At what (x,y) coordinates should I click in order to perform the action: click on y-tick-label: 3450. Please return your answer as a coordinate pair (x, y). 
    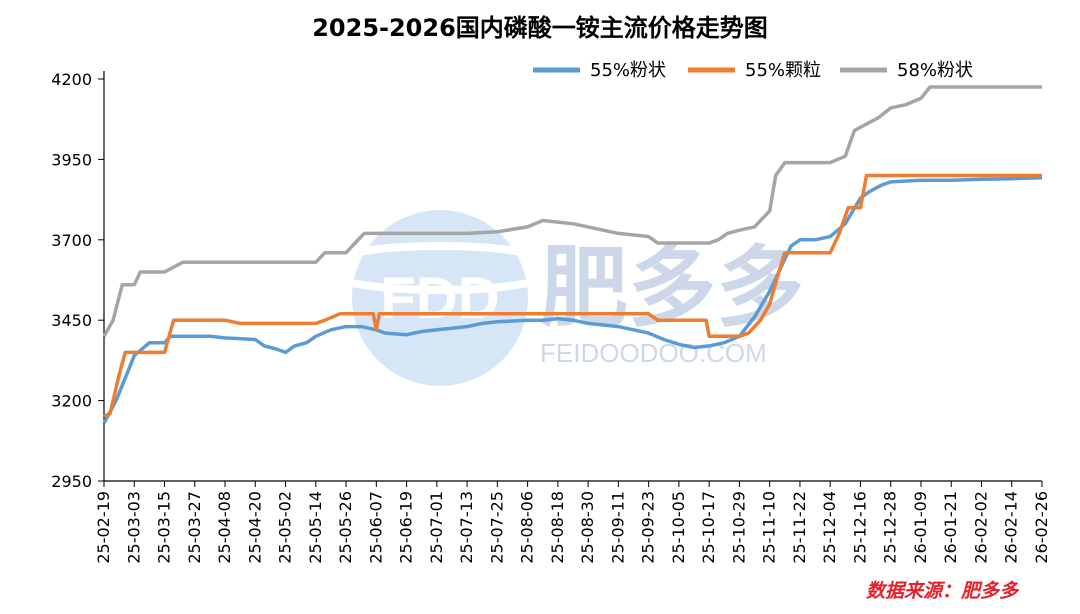
    Looking at the image, I should click on (71, 320).